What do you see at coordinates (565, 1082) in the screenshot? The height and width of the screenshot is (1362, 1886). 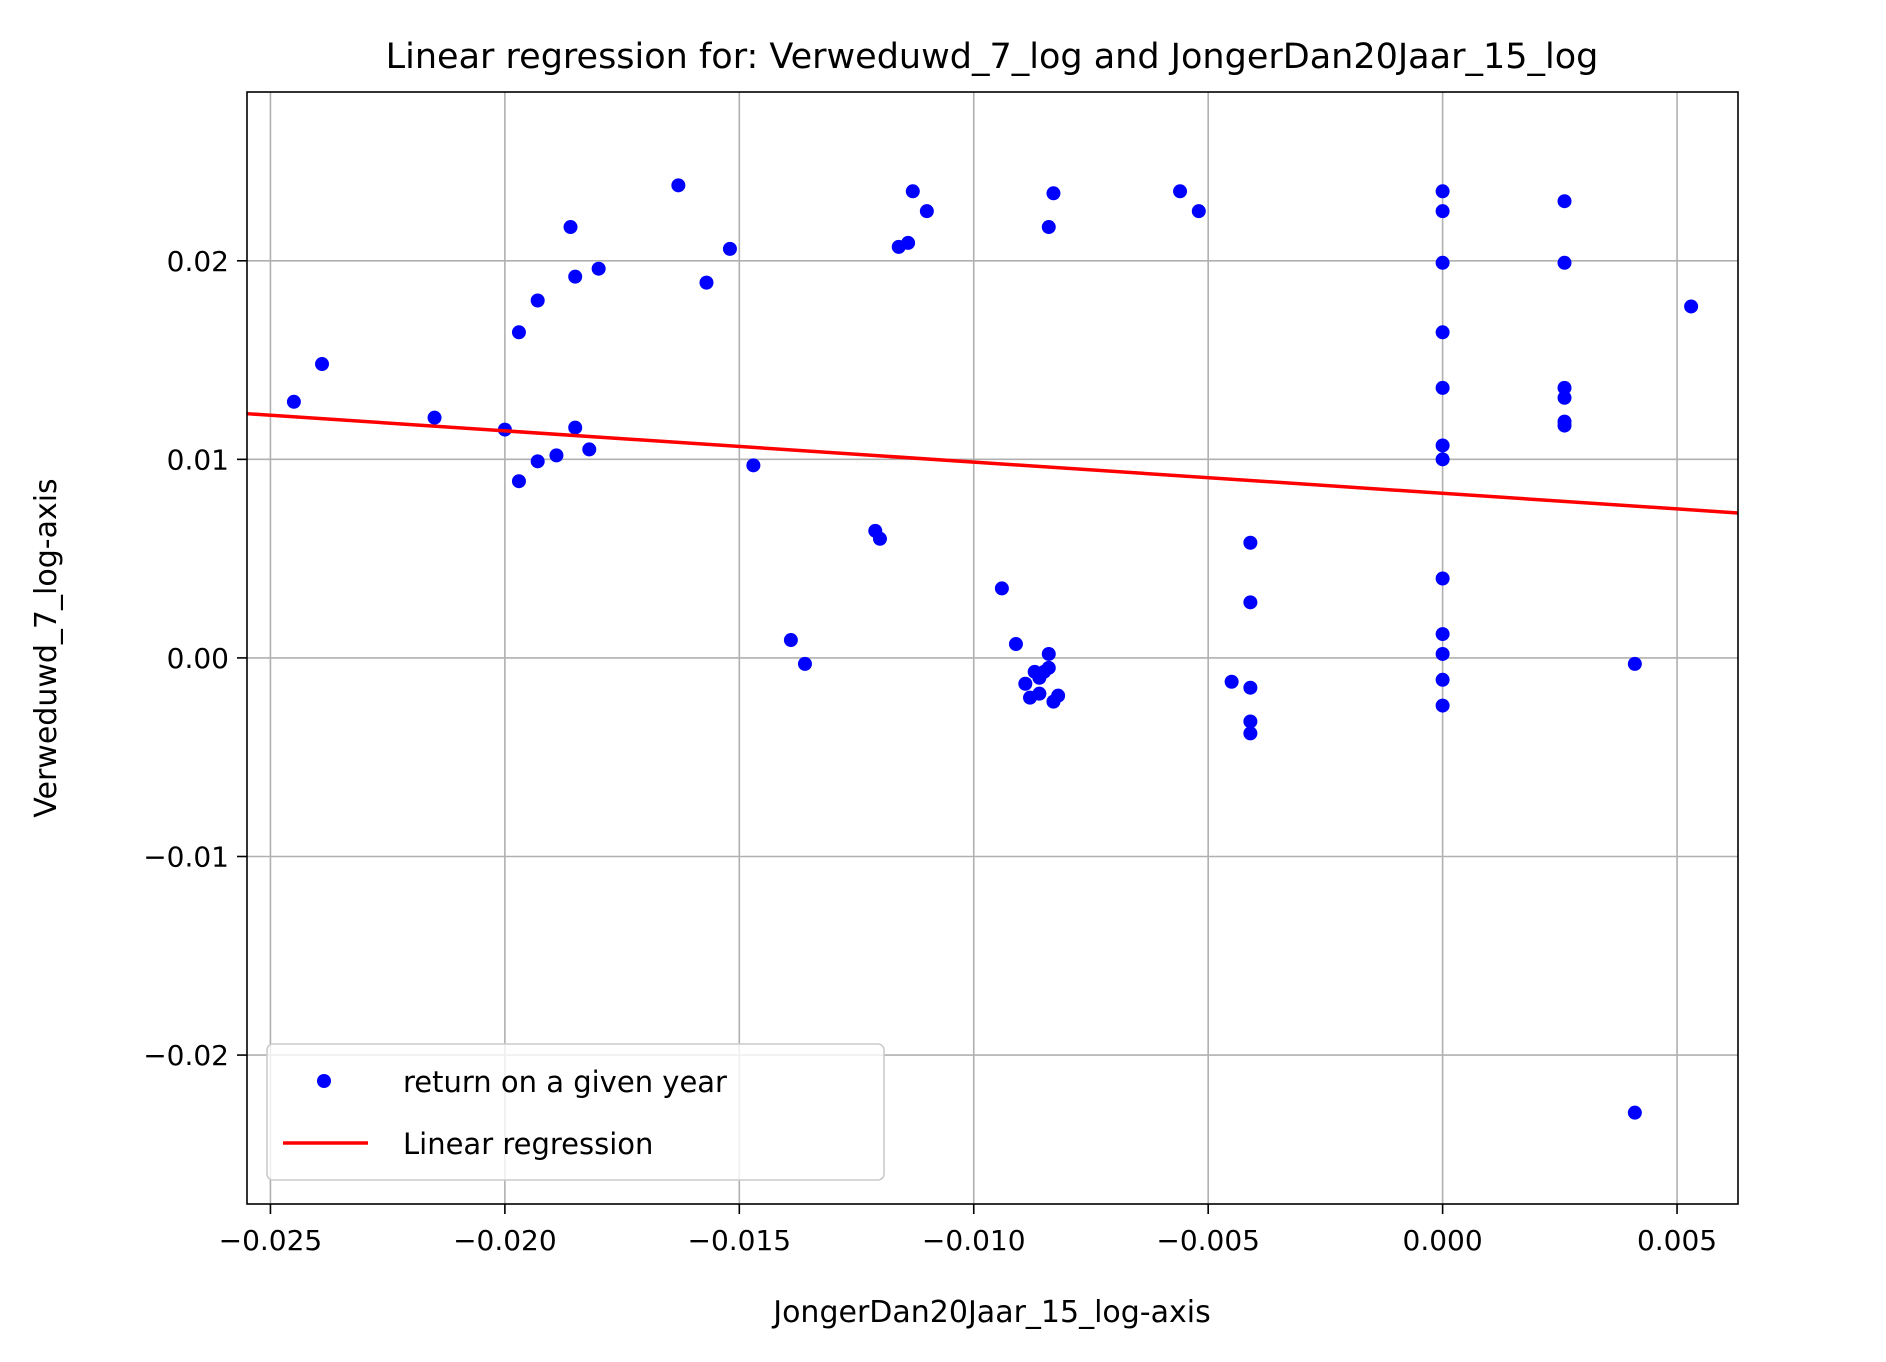 I see `legend-scatter-label: return on a given year` at bounding box center [565, 1082].